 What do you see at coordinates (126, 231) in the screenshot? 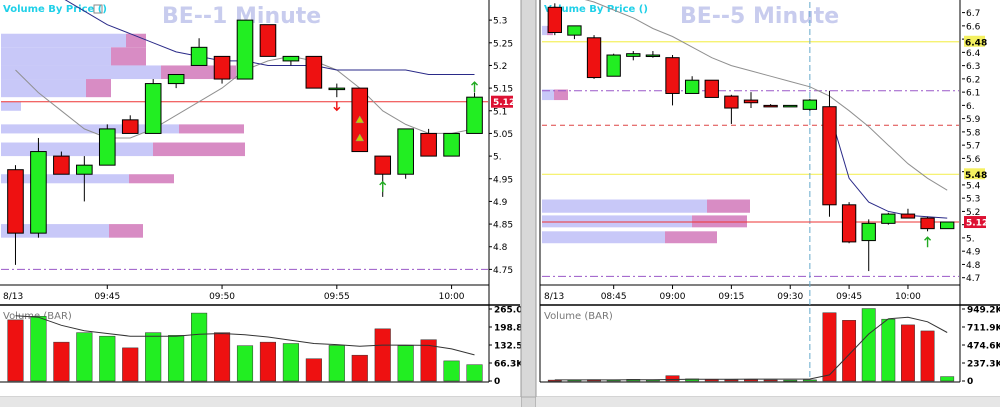
I see `vbp-pink-bar` at bounding box center [126, 231].